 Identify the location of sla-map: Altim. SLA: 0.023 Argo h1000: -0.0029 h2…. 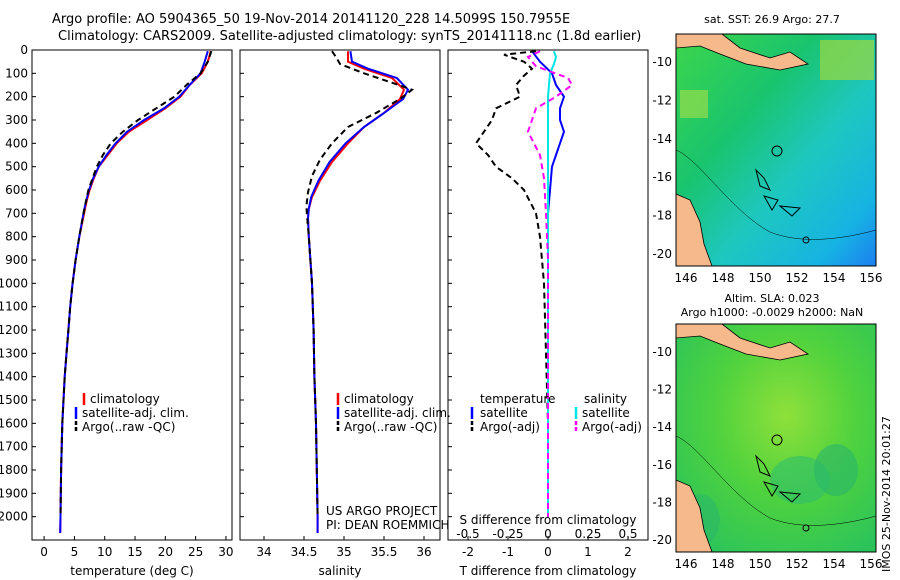
(776, 422).